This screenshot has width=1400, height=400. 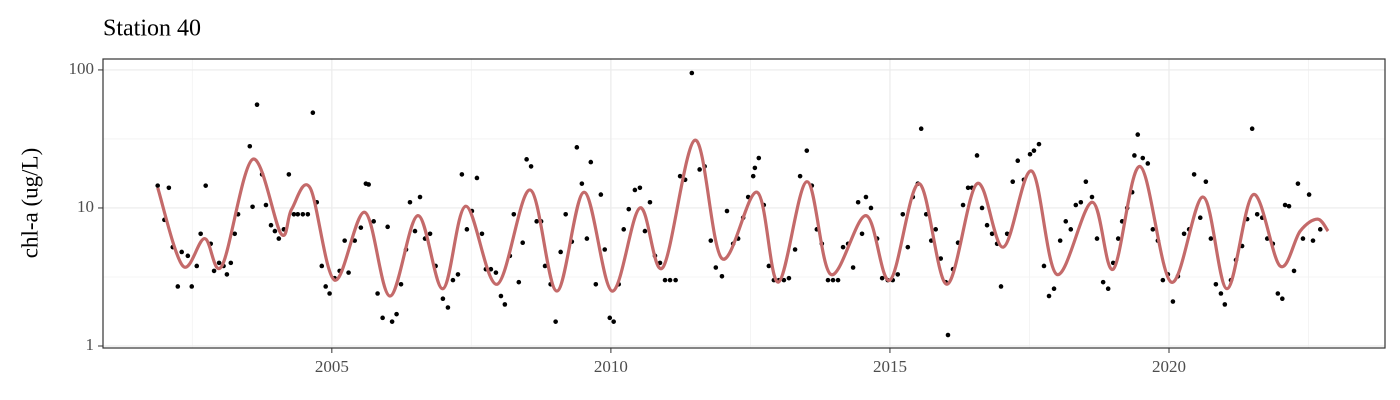 I want to click on y-axis-label: chl-a (ug/L), so click(x=29, y=203).